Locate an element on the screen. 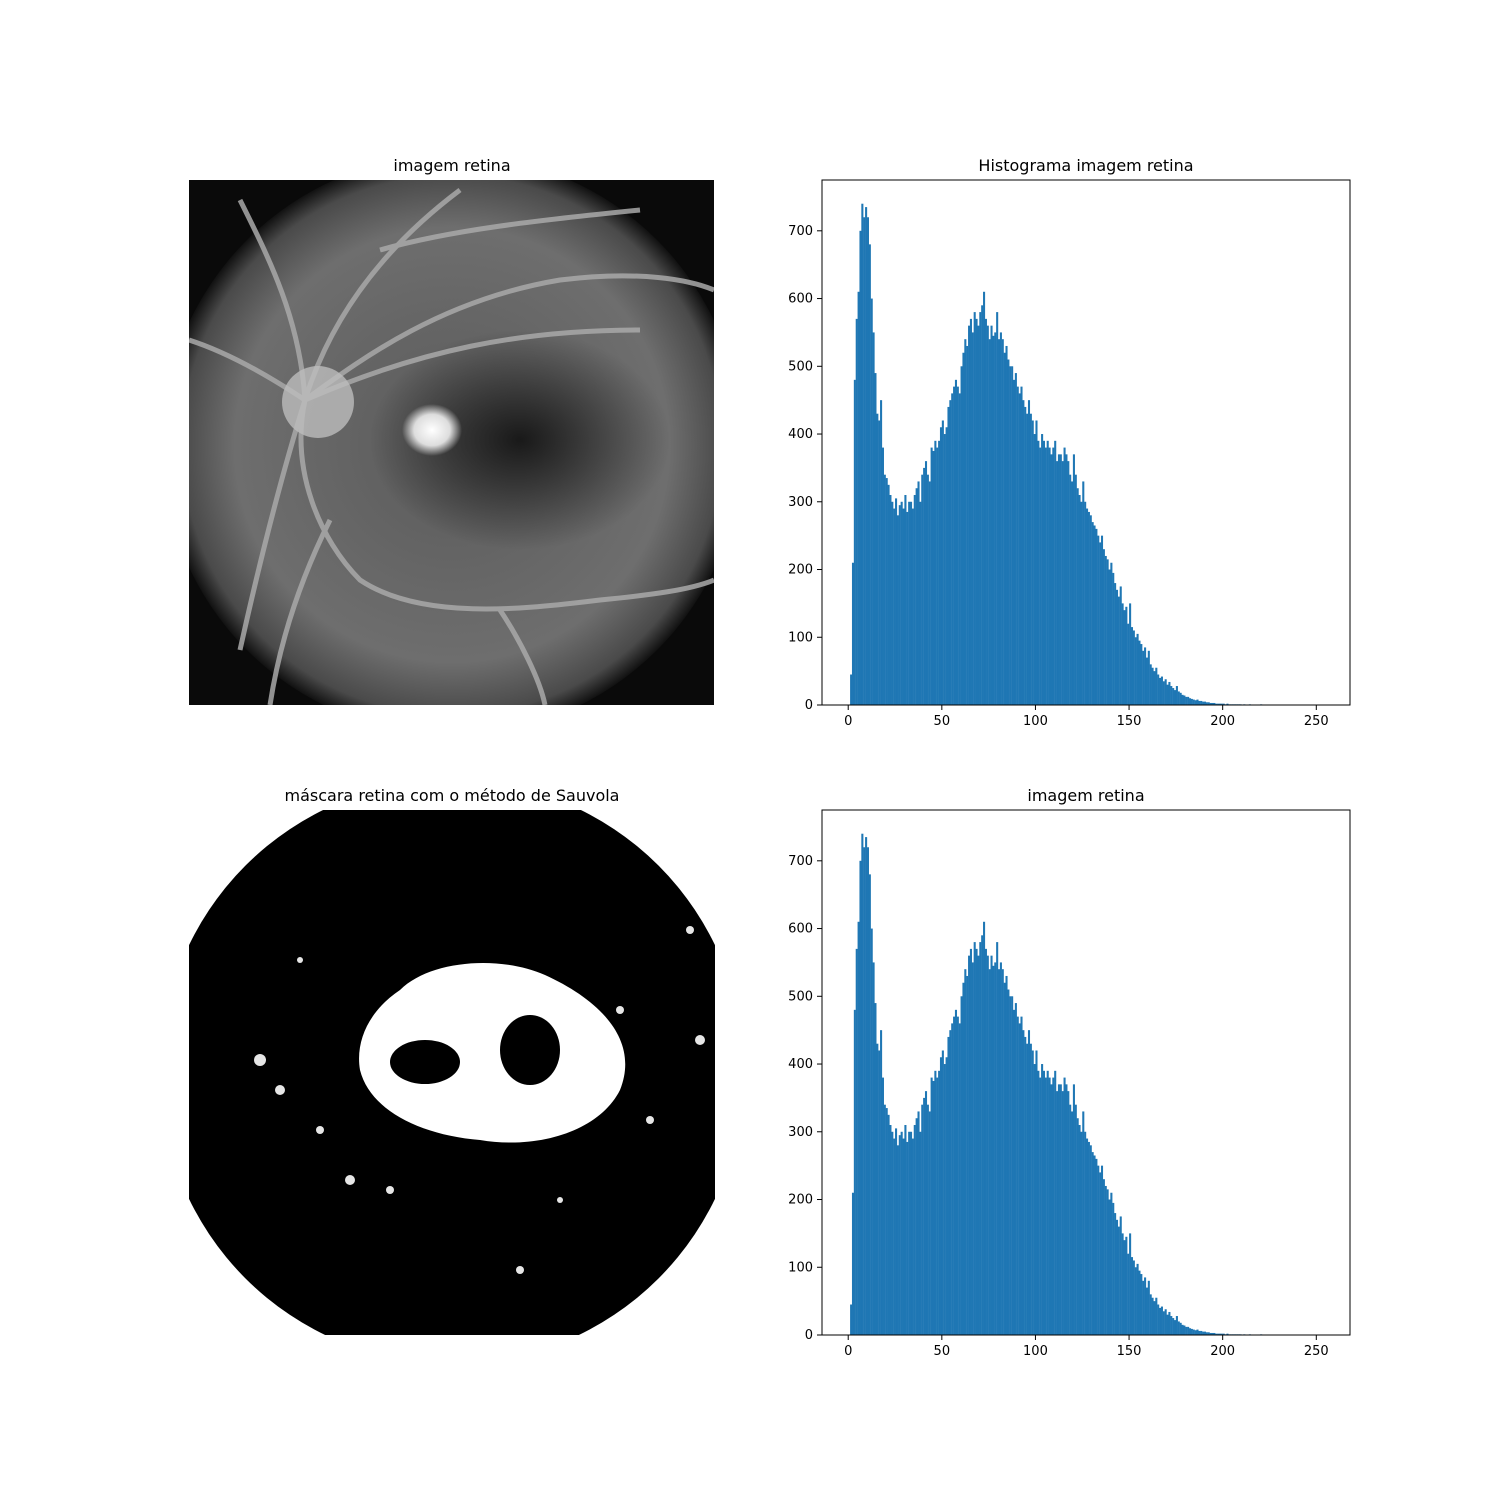 Image resolution: width=1500 pixels, height=1500 pixels. x-tick-label: 100 is located at coordinates (1035, 1351).